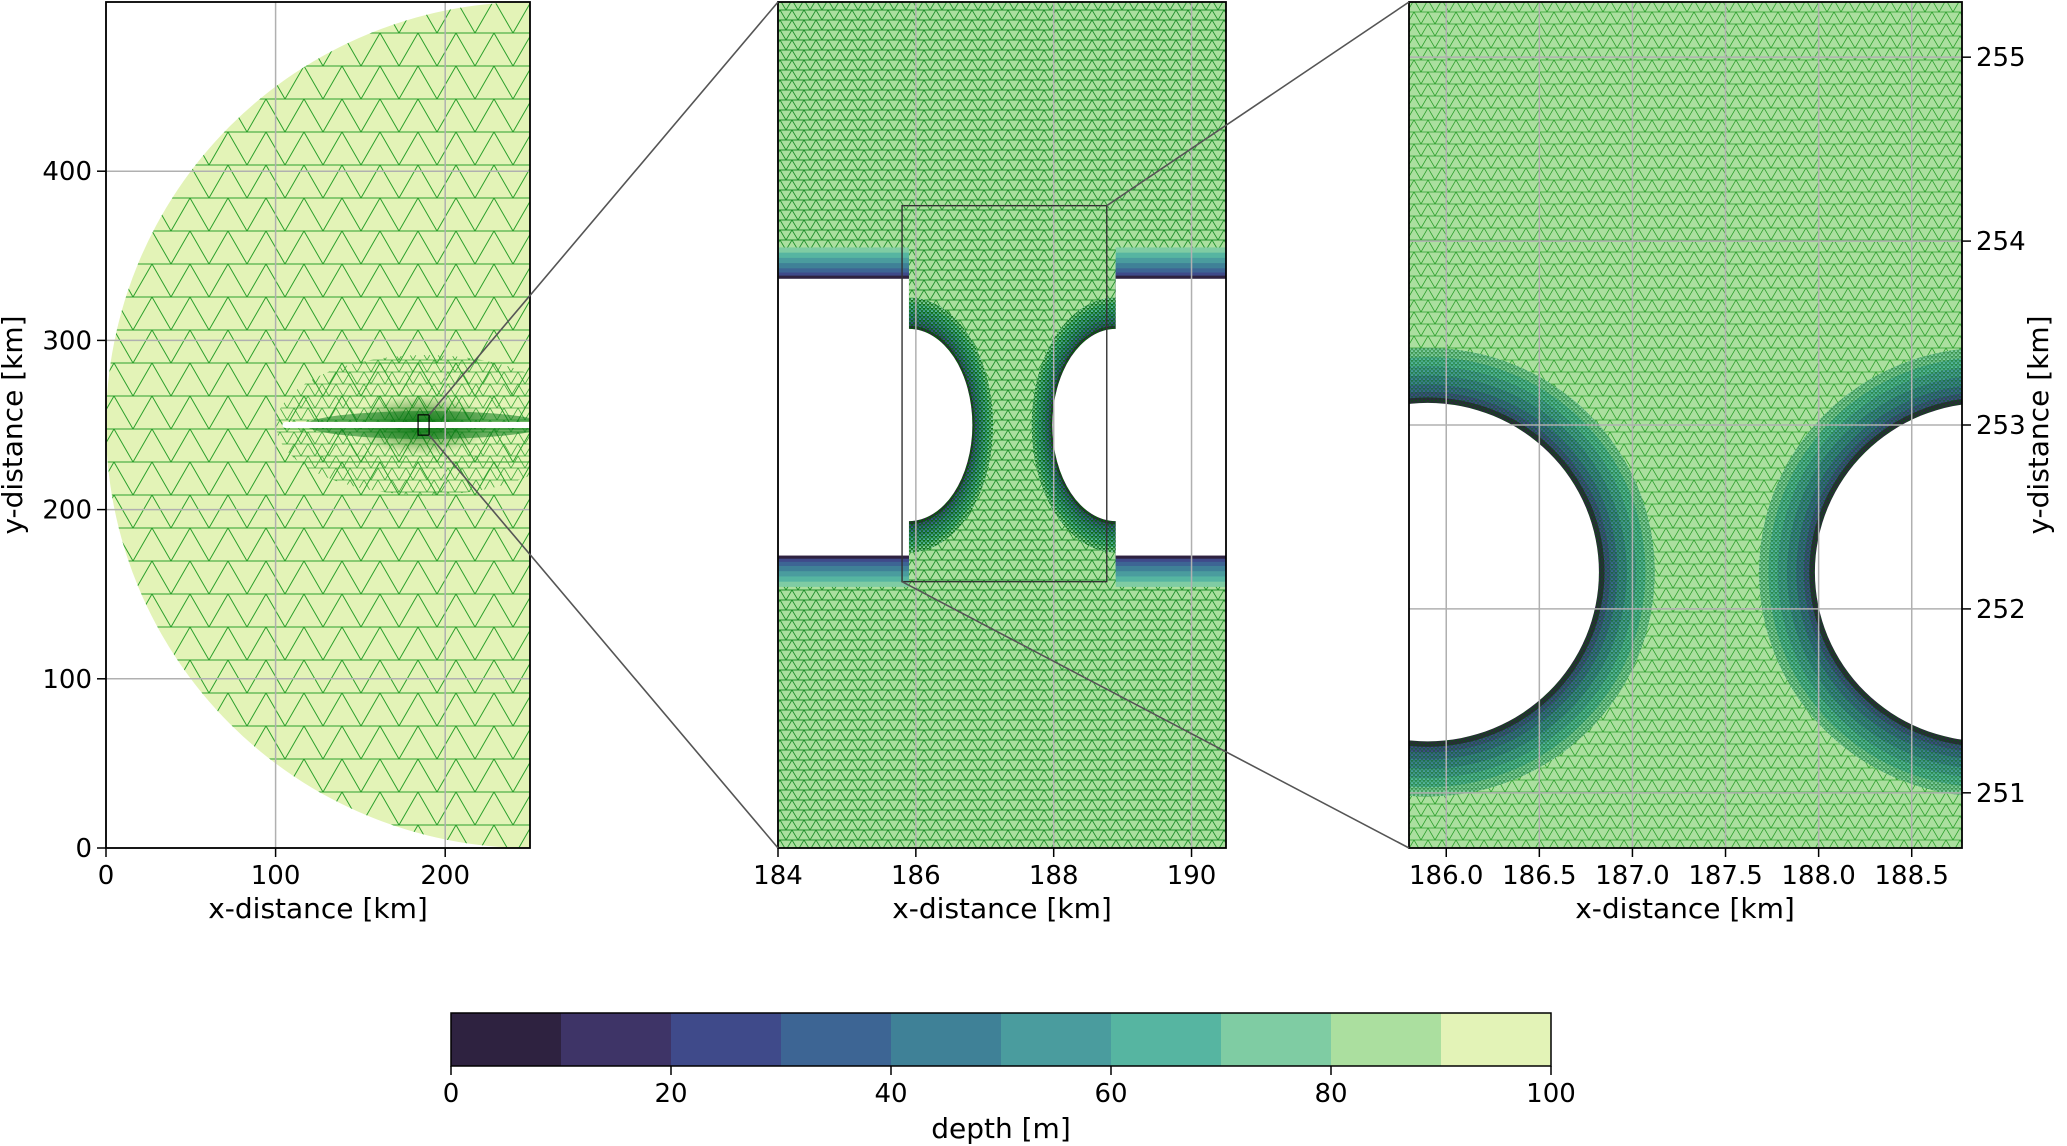  What do you see at coordinates (1551, 1094) in the screenshot?
I see `colorbar-tick-label: 100` at bounding box center [1551, 1094].